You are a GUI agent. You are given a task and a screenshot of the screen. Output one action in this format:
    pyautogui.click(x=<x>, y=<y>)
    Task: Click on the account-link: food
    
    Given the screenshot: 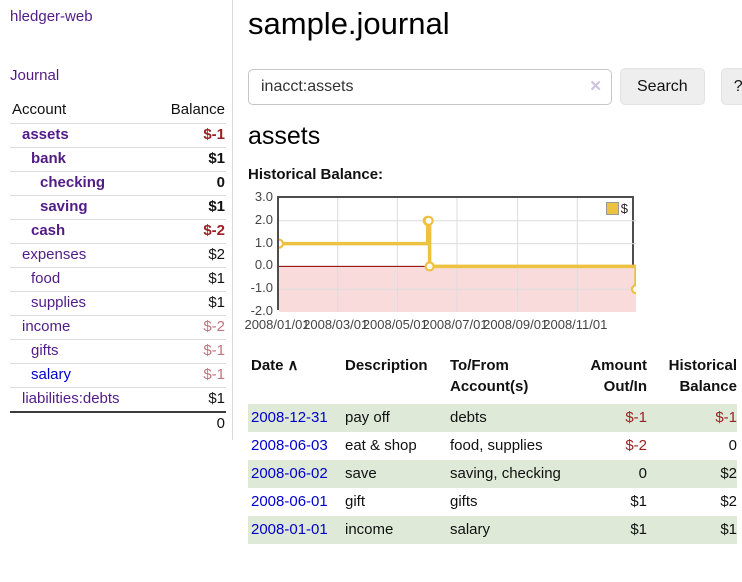 What is the action you would take?
    pyautogui.click(x=46, y=278)
    